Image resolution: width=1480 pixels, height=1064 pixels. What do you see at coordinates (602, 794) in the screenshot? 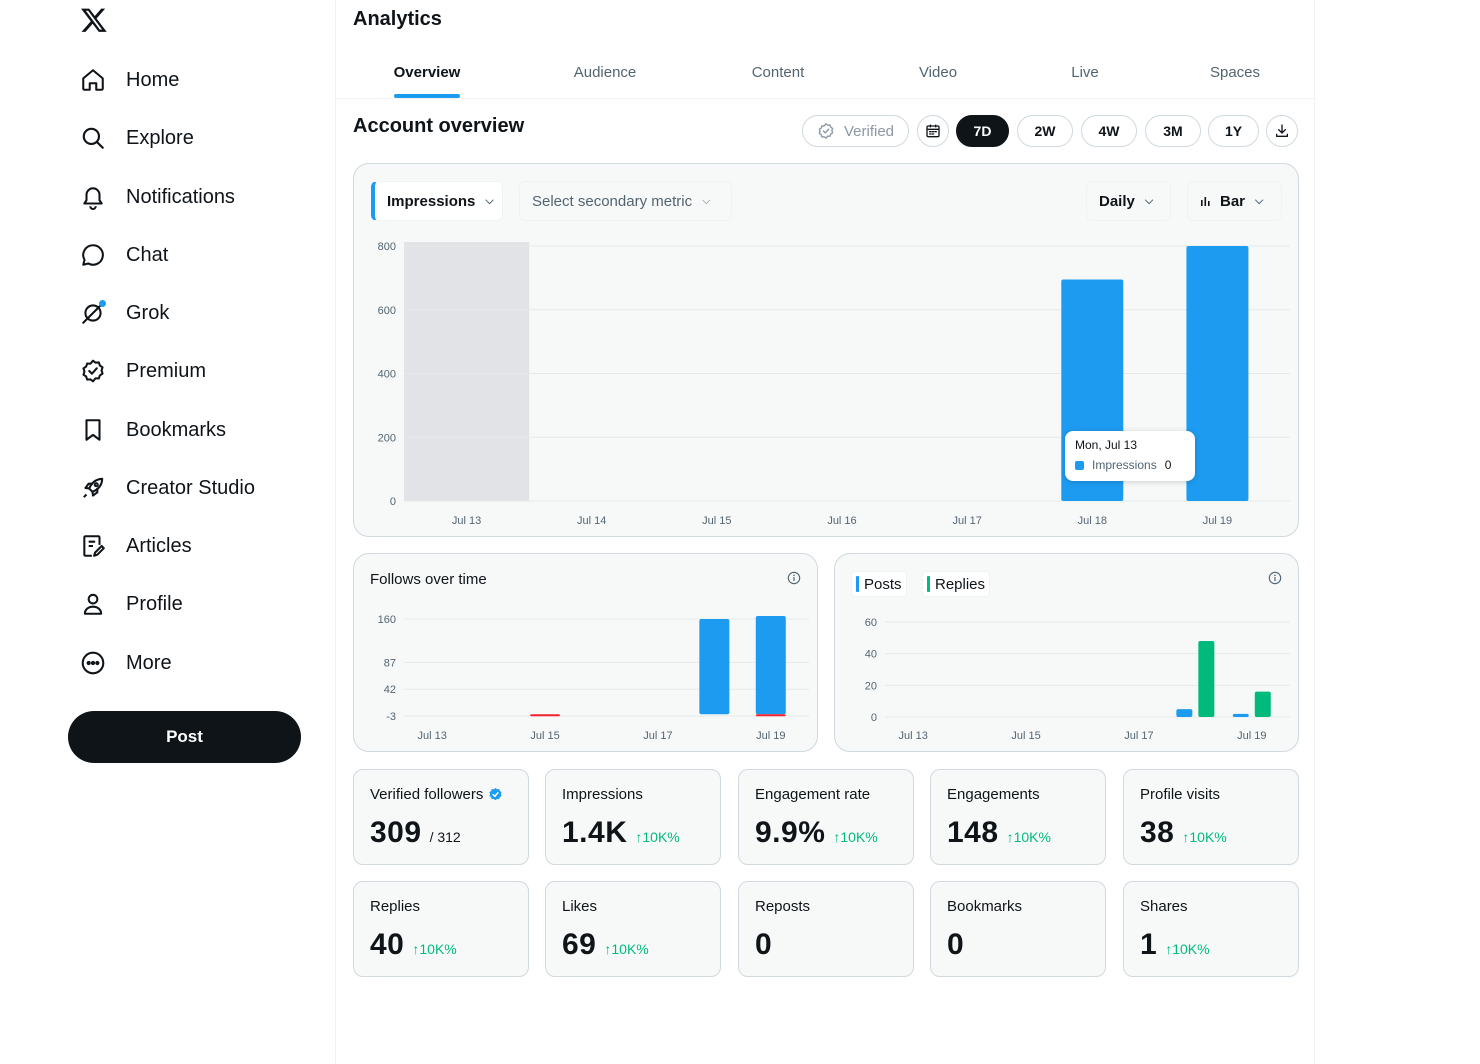
I see `stat-label: Impressions` at bounding box center [602, 794].